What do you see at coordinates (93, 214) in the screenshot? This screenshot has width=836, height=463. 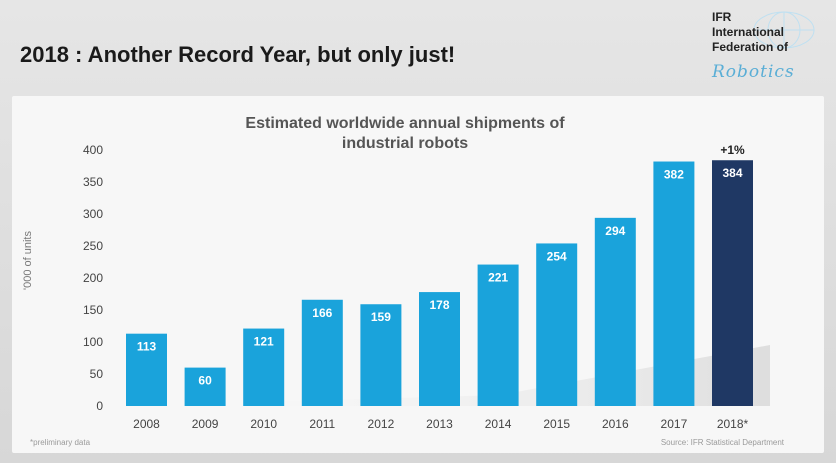 I see `y-tick-label: 300` at bounding box center [93, 214].